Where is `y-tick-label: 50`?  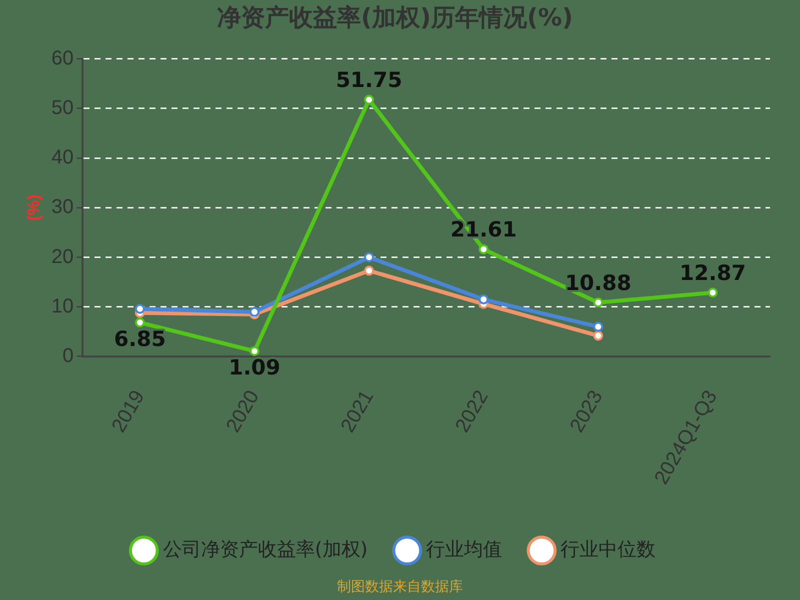
y-tick-label: 50 is located at coordinates (62, 107).